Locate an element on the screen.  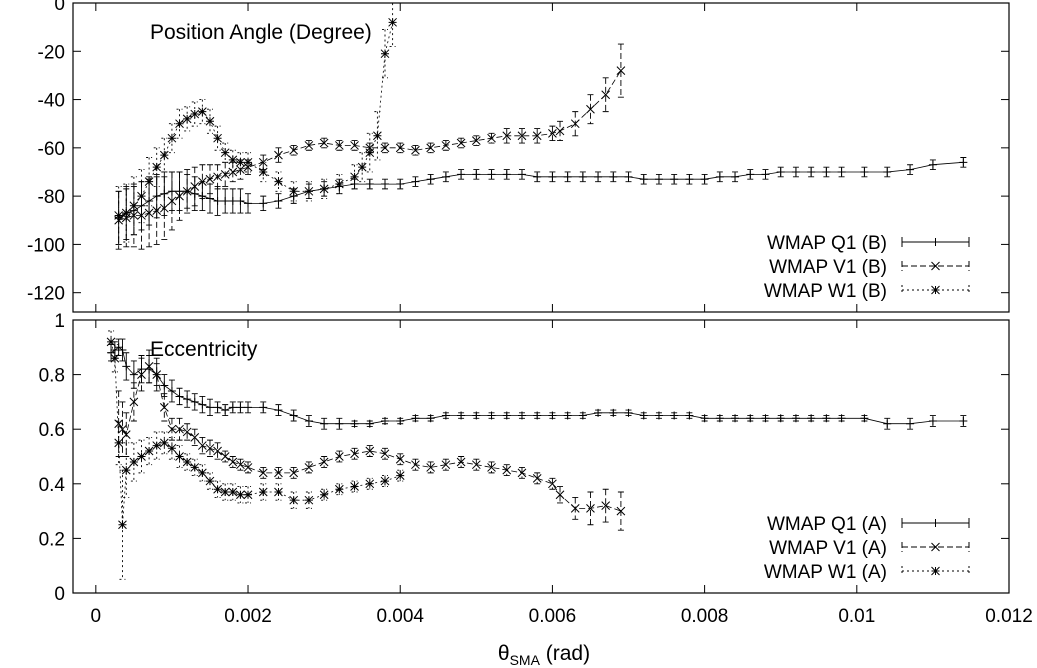
x-tick-label: 0 is located at coordinates (96, 616).